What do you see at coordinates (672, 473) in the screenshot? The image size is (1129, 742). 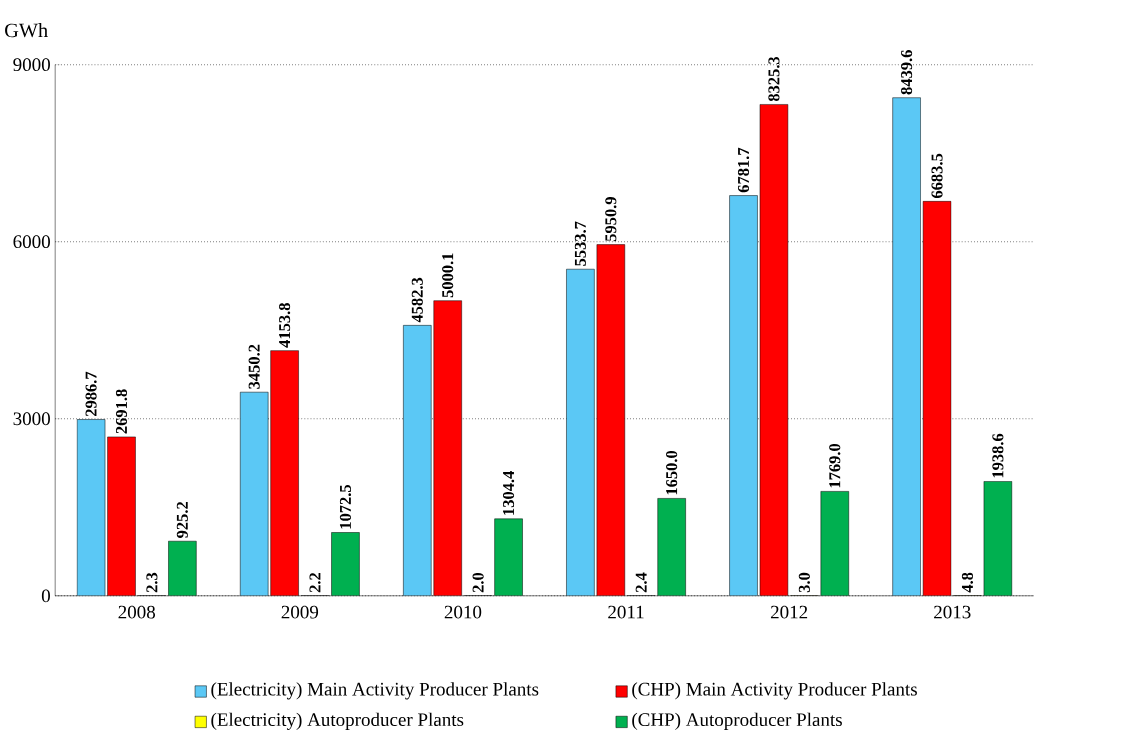 I see `data-label: 1650.0` at bounding box center [672, 473].